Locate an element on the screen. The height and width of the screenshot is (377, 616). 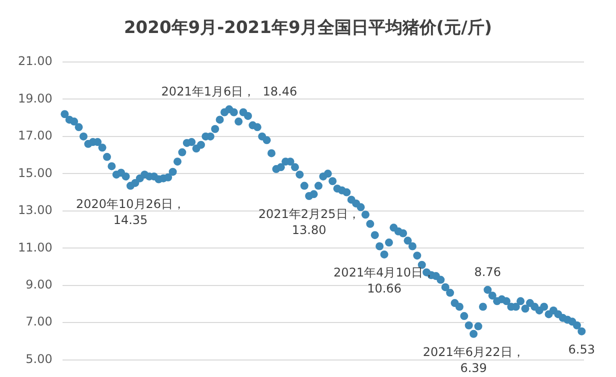
chart-title: 2020年9月-2021年9月全国日平均猪价(元/斤) is located at coordinates (308, 28).